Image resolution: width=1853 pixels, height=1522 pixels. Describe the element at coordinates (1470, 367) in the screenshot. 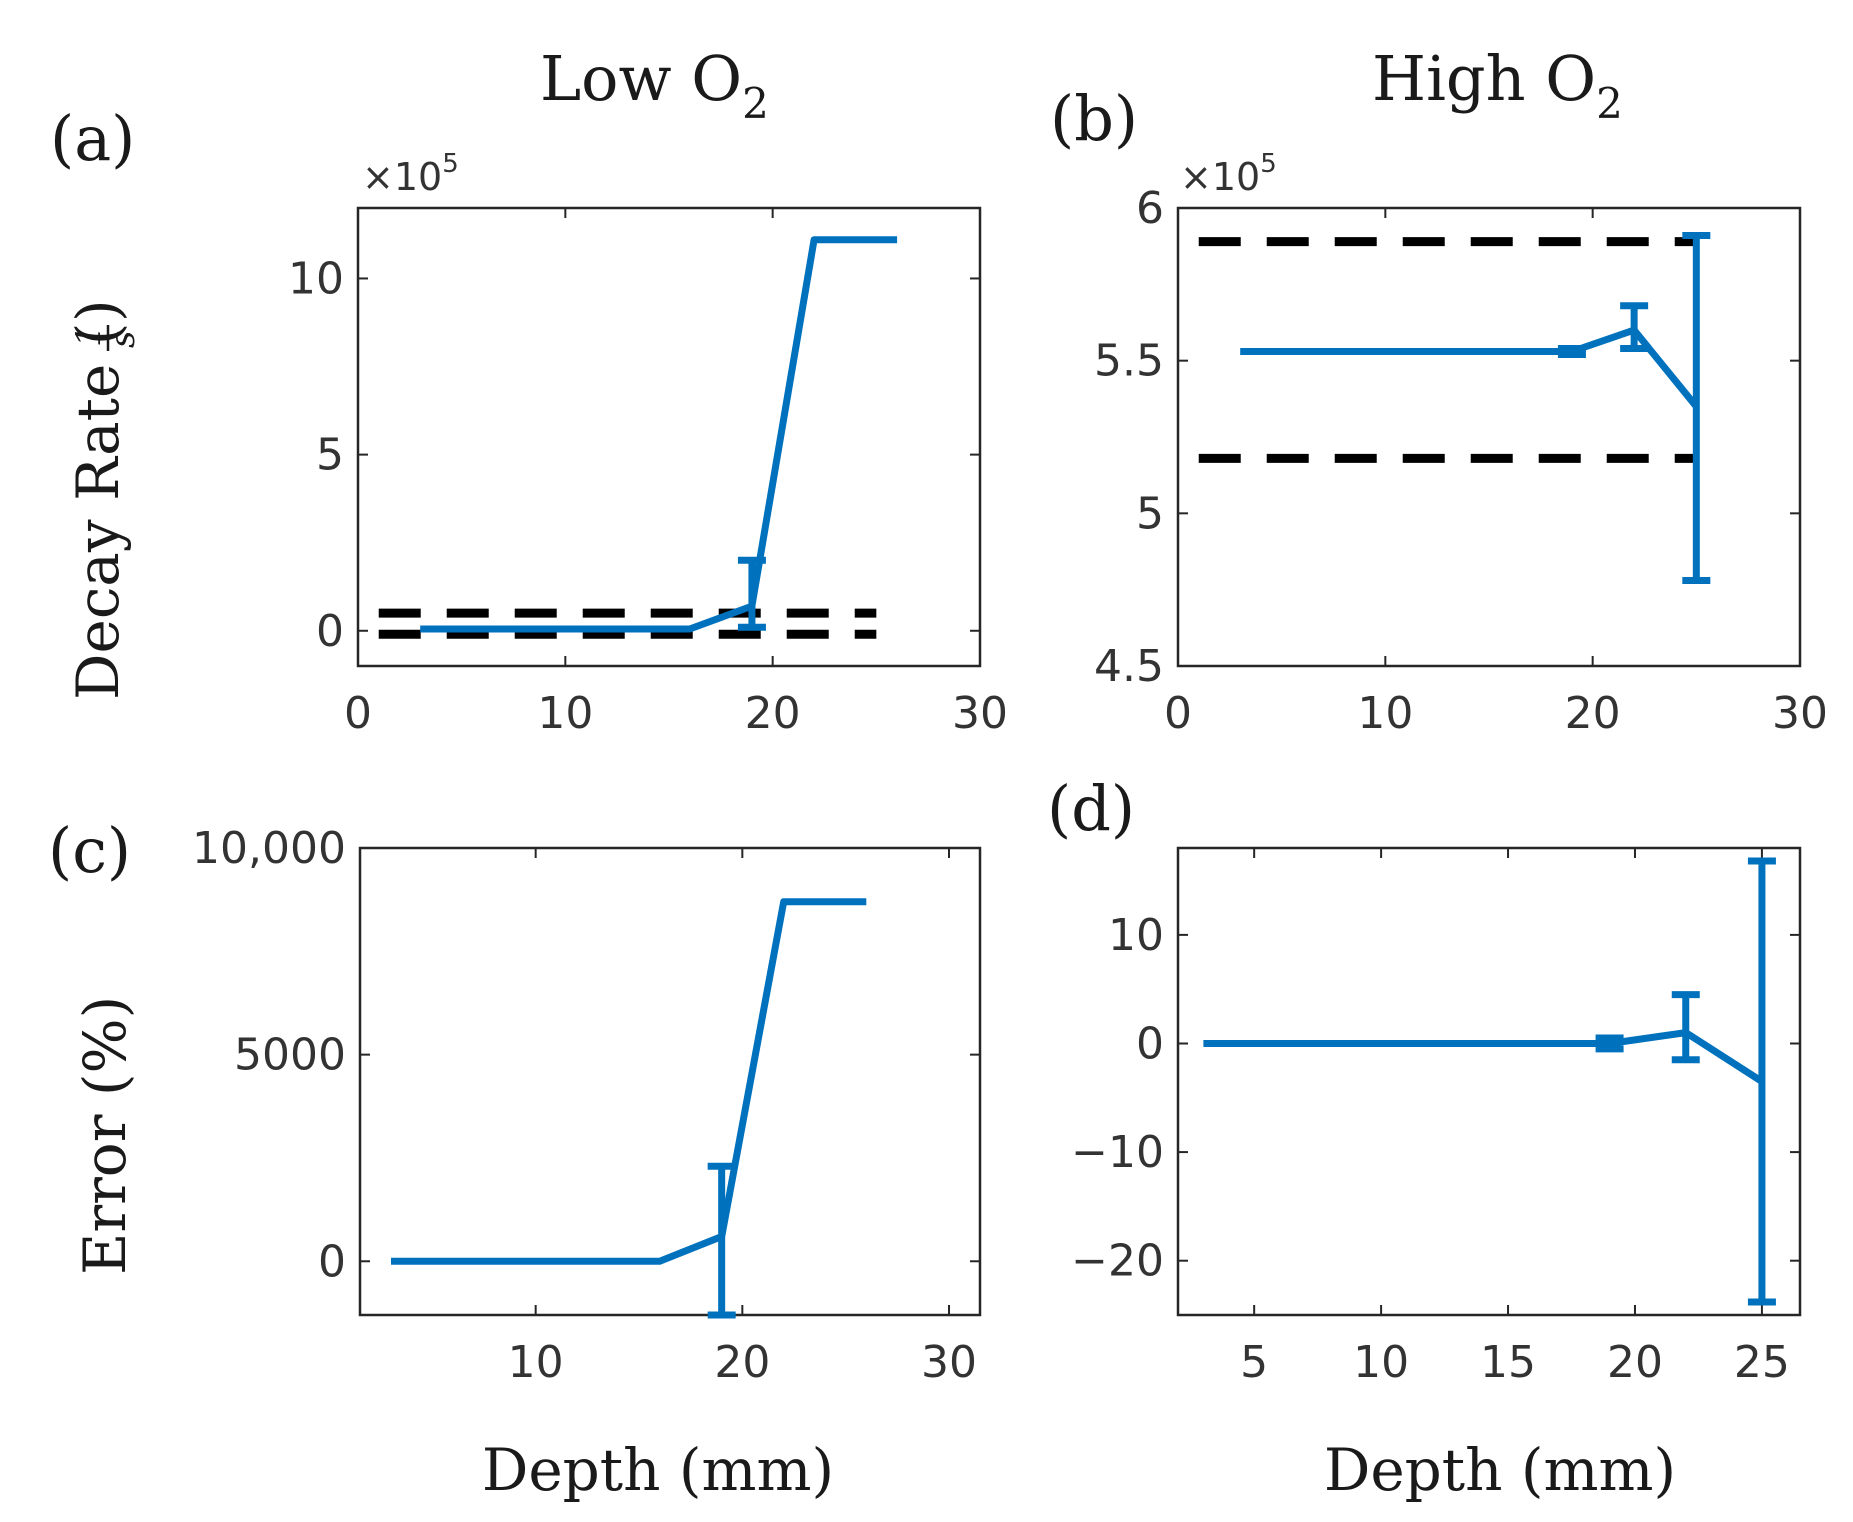

I see `series-line-b` at that location.